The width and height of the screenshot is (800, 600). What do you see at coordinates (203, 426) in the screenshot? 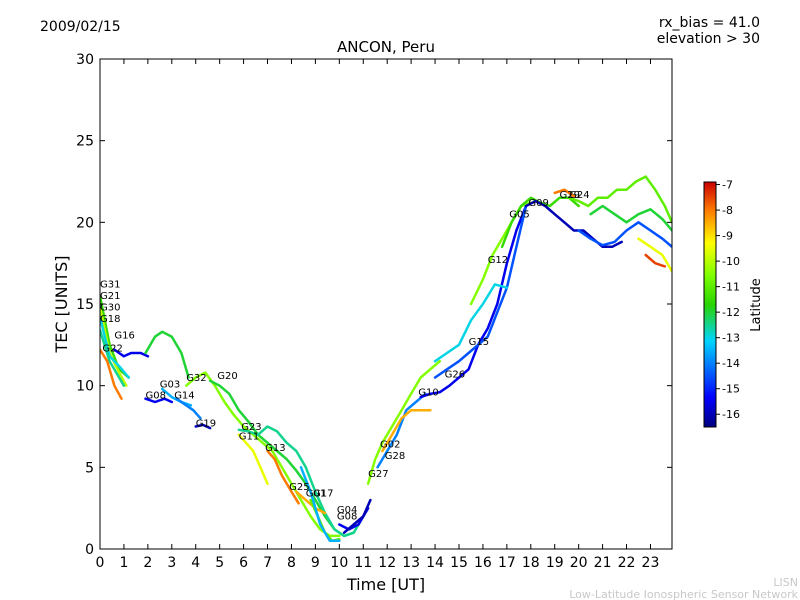
I see `series-line-g19` at bounding box center [203, 426].